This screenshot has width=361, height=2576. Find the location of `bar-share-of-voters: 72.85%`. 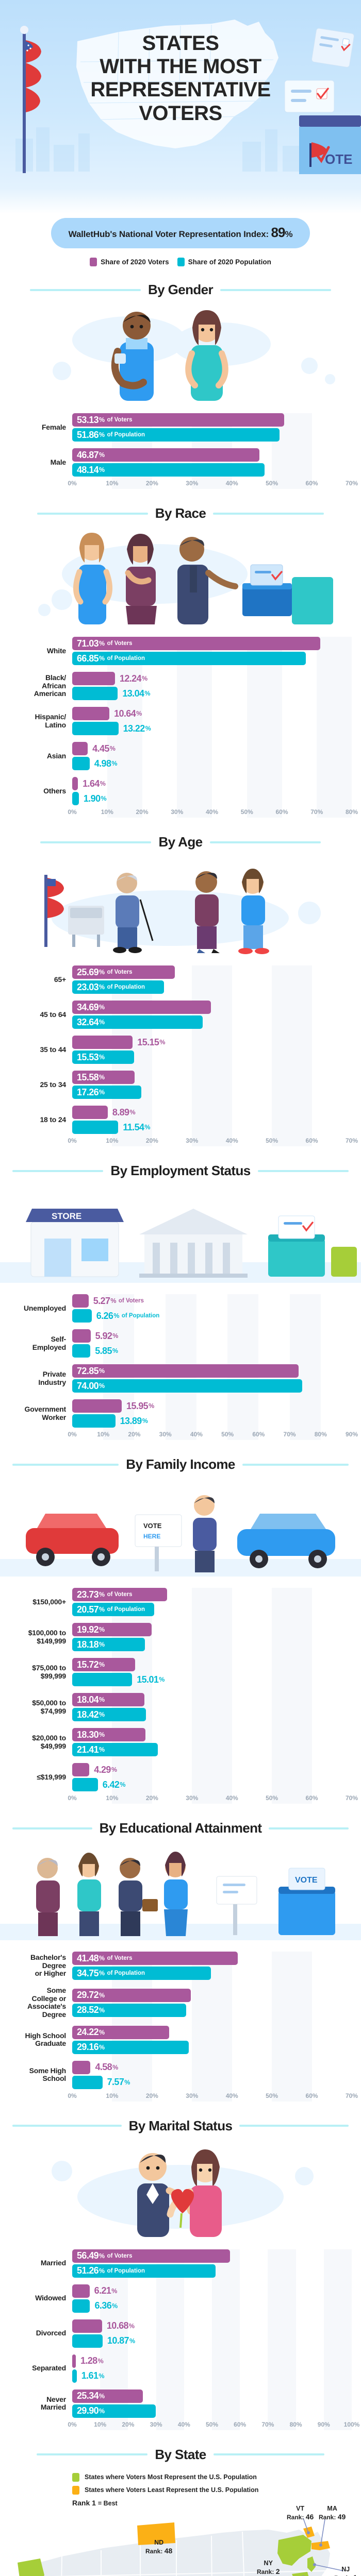

bar-share-of-voters: 72.85% is located at coordinates (185, 1371).